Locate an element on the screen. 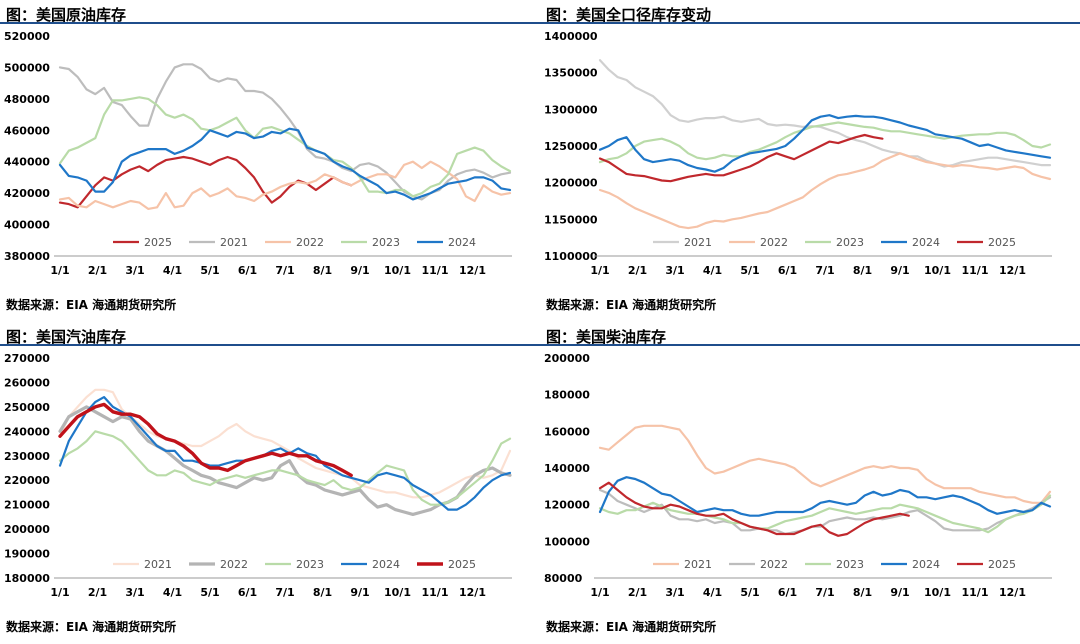 Image resolution: width=1080 pixels, height=644 pixels. chart-title: 图：美国原油库存 is located at coordinates (66, 15).